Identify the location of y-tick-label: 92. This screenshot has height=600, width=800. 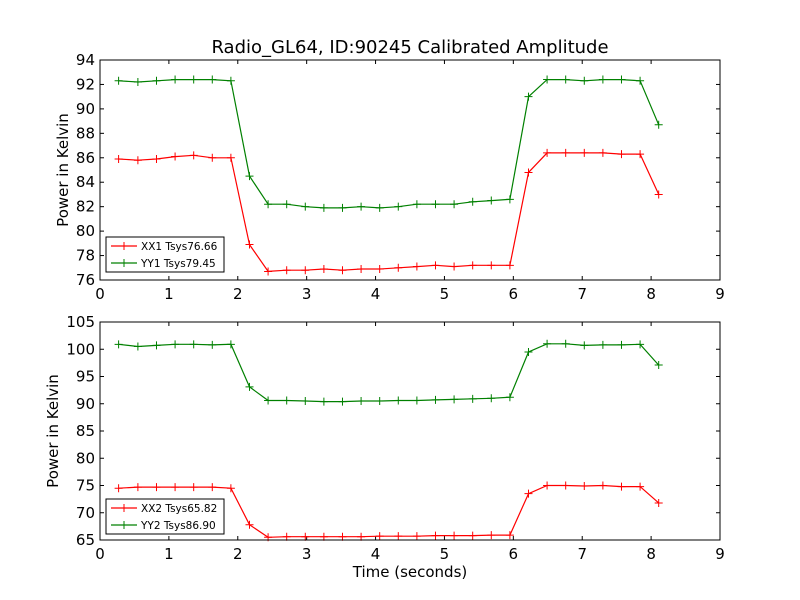
(85, 84).